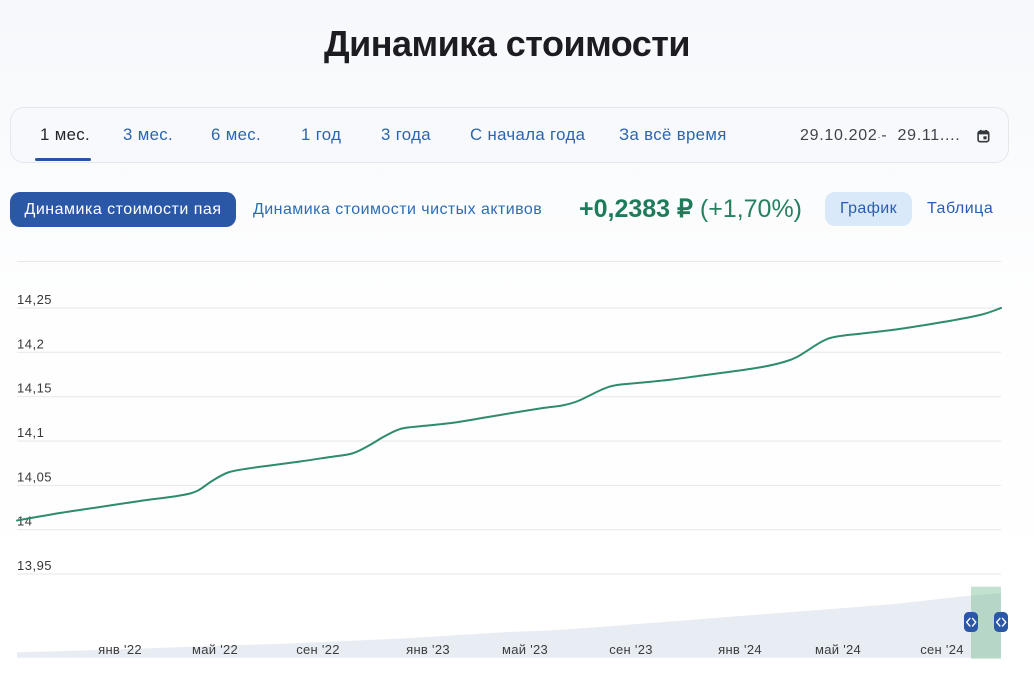 This screenshot has width=1034, height=680. What do you see at coordinates (631, 649) in the screenshot?
I see `svg-text: сен '23` at bounding box center [631, 649].